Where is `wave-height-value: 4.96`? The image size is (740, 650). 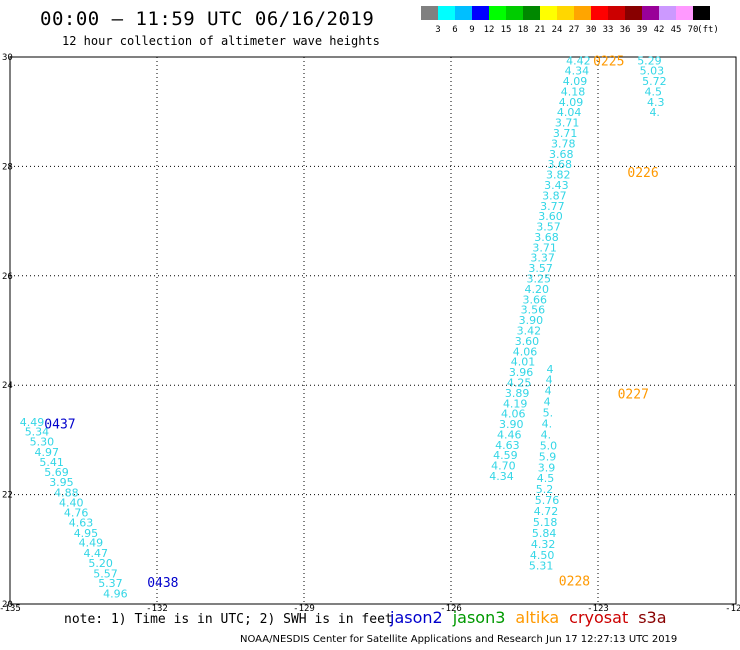 wave-height-value: 4.96 is located at coordinates (115, 594).